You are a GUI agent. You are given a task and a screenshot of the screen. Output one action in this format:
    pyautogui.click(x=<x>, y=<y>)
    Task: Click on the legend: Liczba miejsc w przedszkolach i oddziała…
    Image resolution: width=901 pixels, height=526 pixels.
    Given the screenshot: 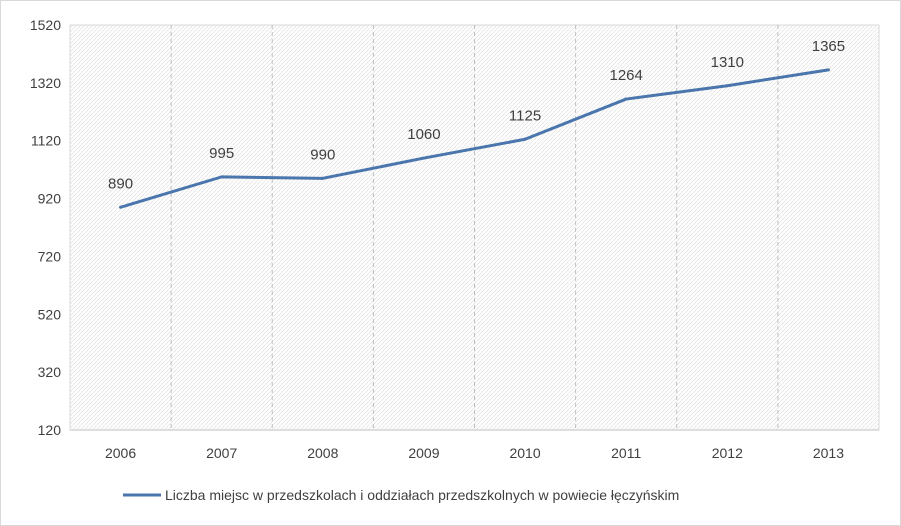 What is the action you would take?
    pyautogui.click(x=401, y=495)
    